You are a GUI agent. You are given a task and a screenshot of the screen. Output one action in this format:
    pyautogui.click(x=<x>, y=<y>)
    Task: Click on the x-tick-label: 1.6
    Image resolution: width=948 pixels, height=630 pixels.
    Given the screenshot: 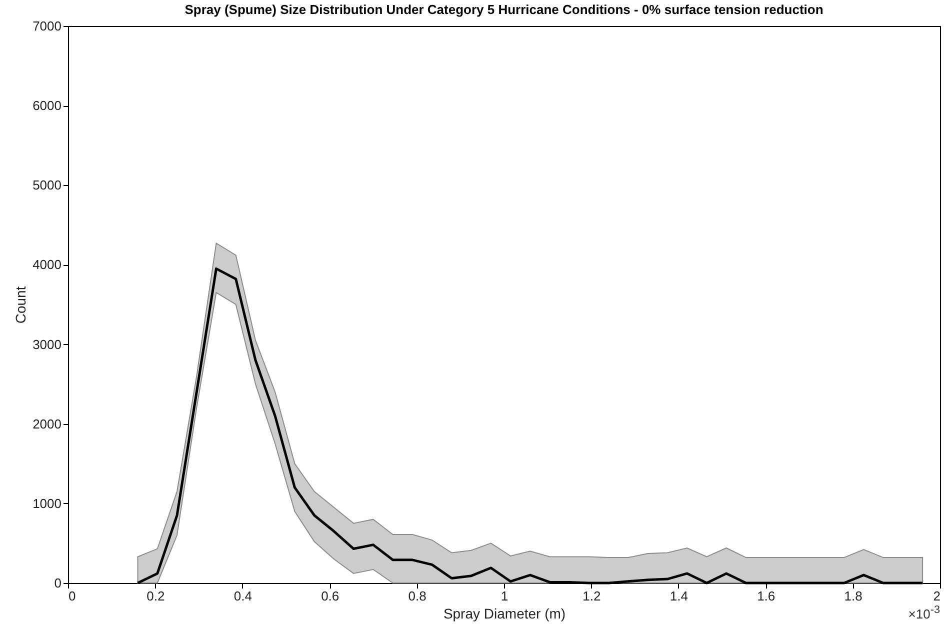 What is the action you would take?
    pyautogui.click(x=766, y=596)
    